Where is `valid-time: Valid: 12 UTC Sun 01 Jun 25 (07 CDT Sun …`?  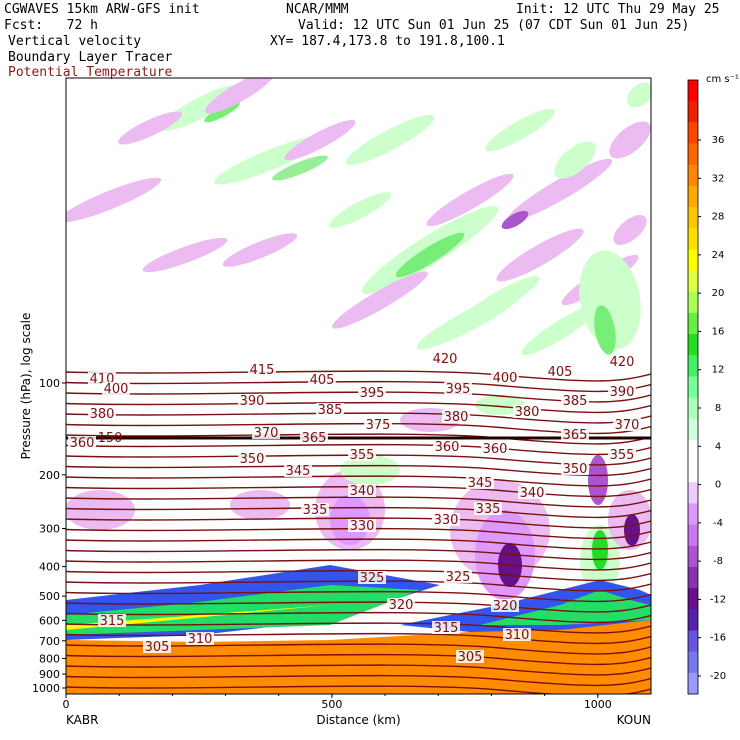
valid-time: Valid: 12 UTC Sun 01 Jun 25 (07 CDT Sun … is located at coordinates (494, 25).